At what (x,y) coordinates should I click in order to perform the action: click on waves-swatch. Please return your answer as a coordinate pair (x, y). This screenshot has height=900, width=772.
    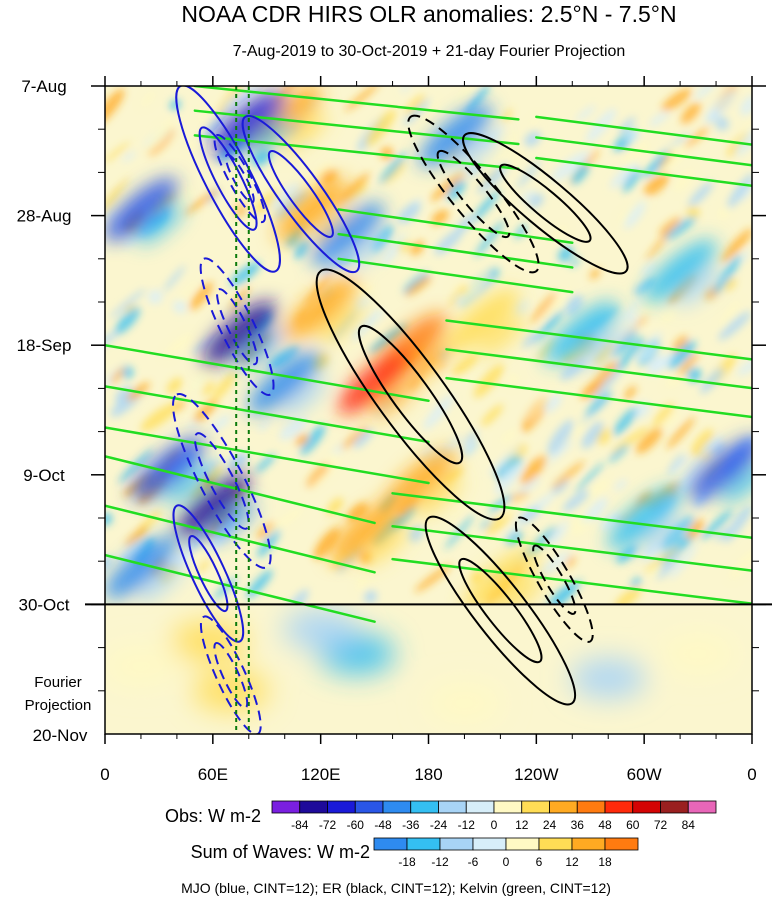
    Looking at the image, I should click on (588, 844).